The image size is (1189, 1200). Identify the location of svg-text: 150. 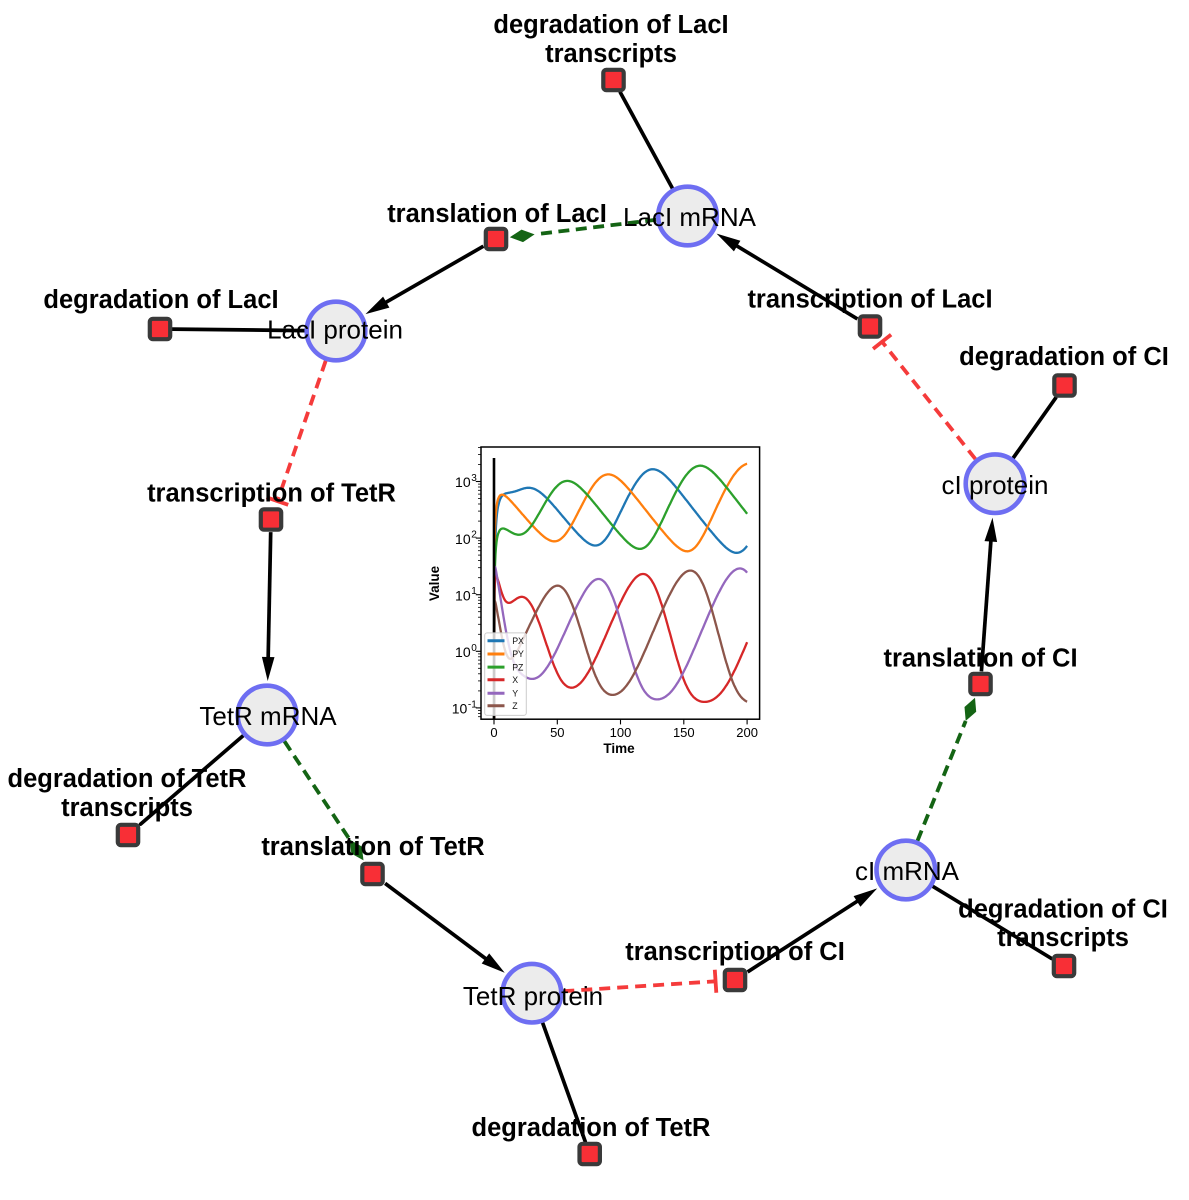
(684, 732).